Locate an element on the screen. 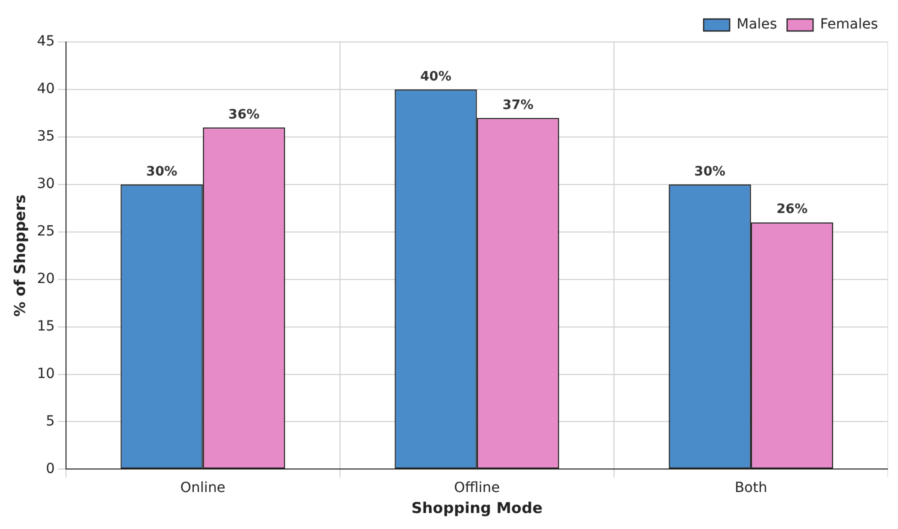  data-label: 40% is located at coordinates (436, 76).